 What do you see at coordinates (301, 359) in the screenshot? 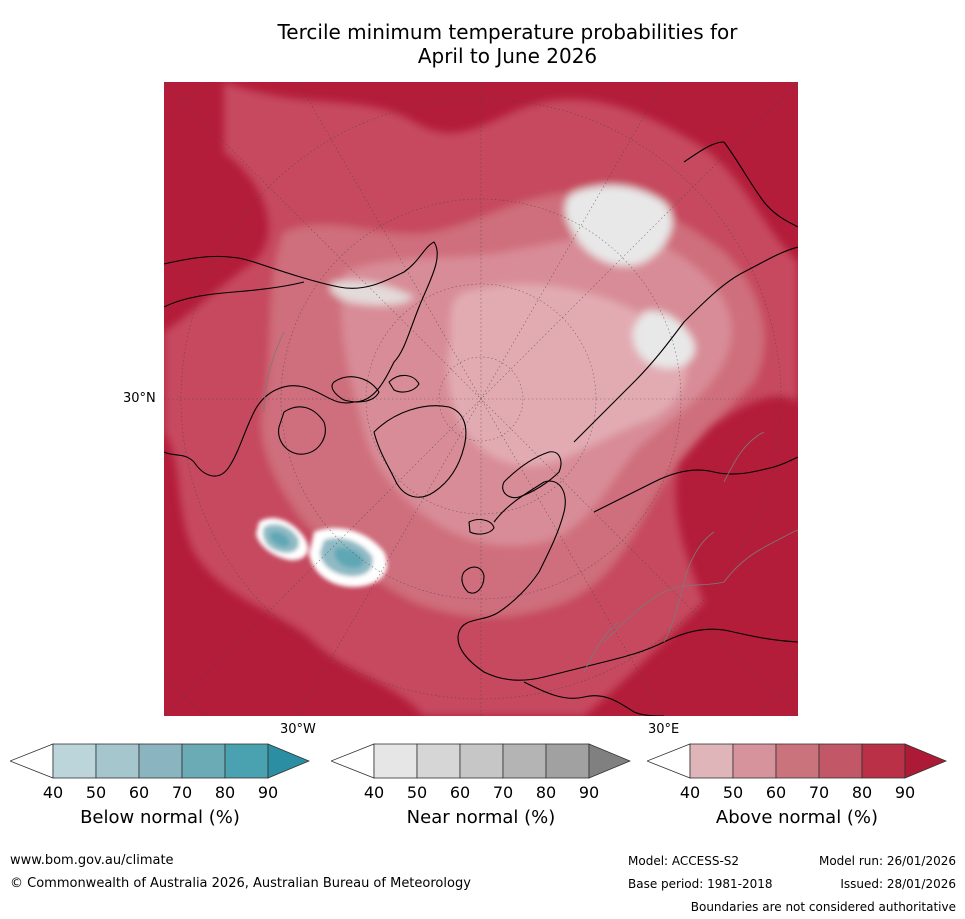
I see `north-america-coast` at bounding box center [301, 359].